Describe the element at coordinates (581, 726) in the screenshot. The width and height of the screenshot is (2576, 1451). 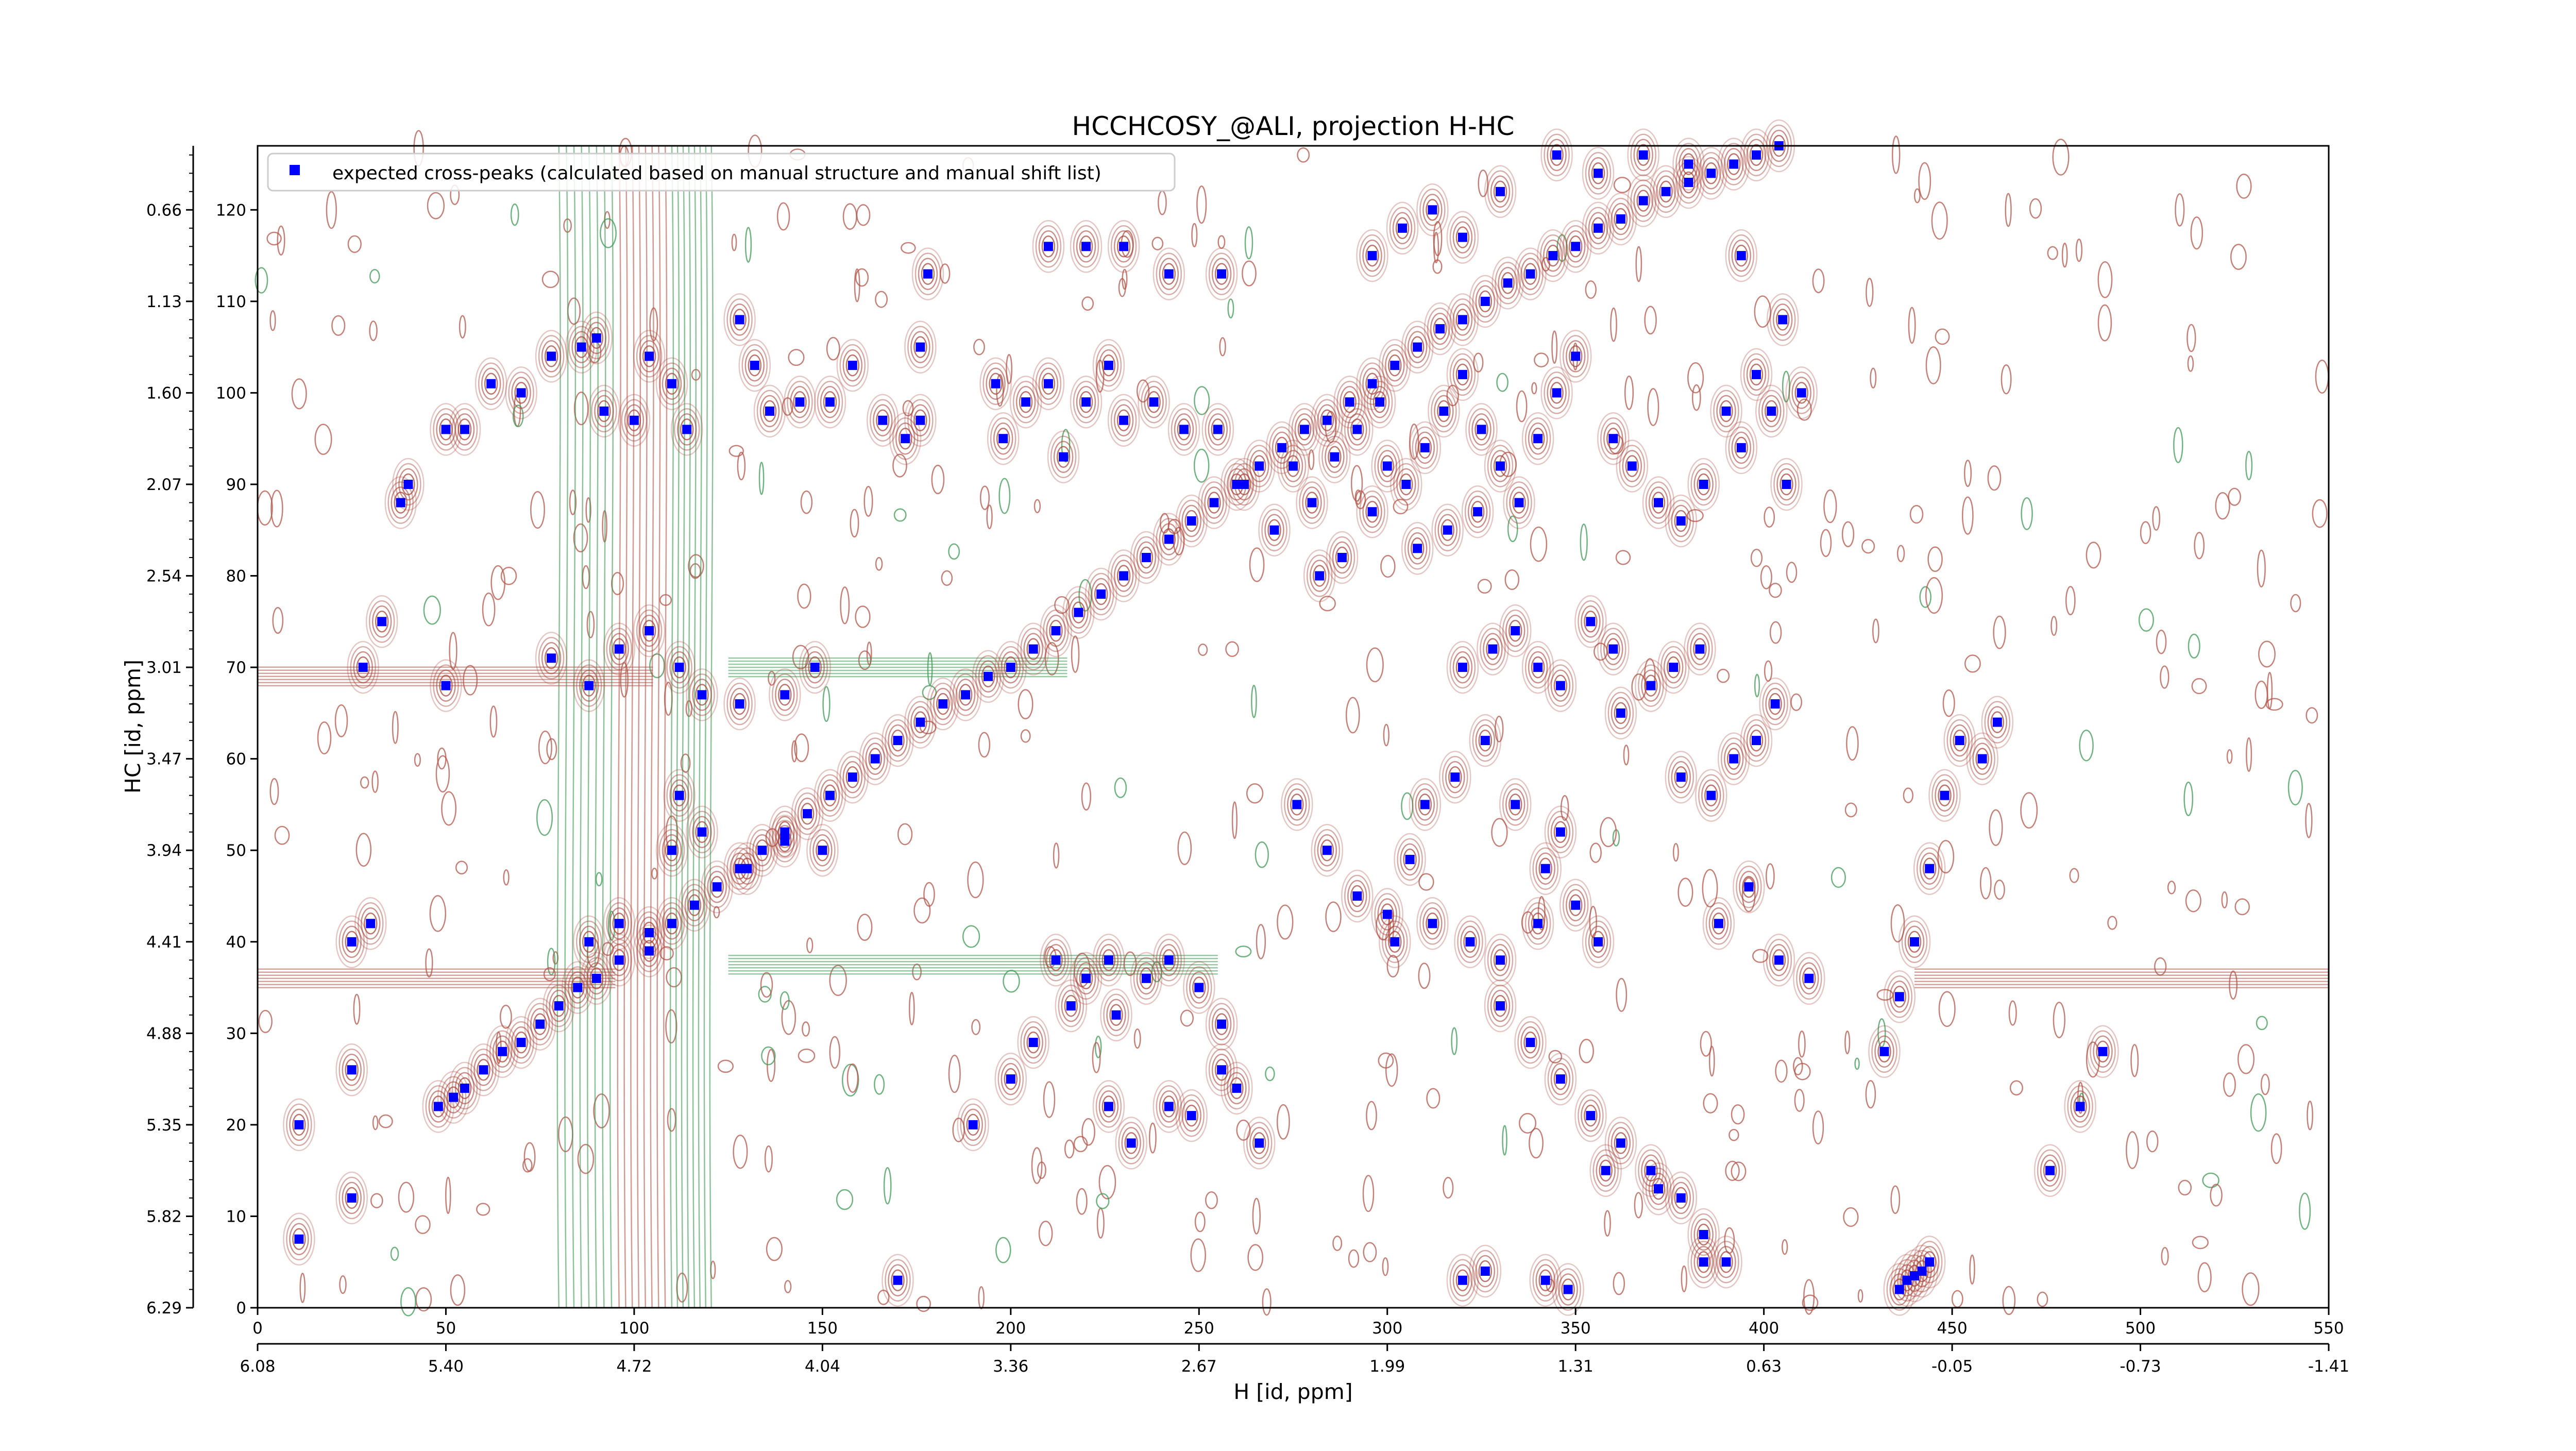
I see `band-contour` at that location.